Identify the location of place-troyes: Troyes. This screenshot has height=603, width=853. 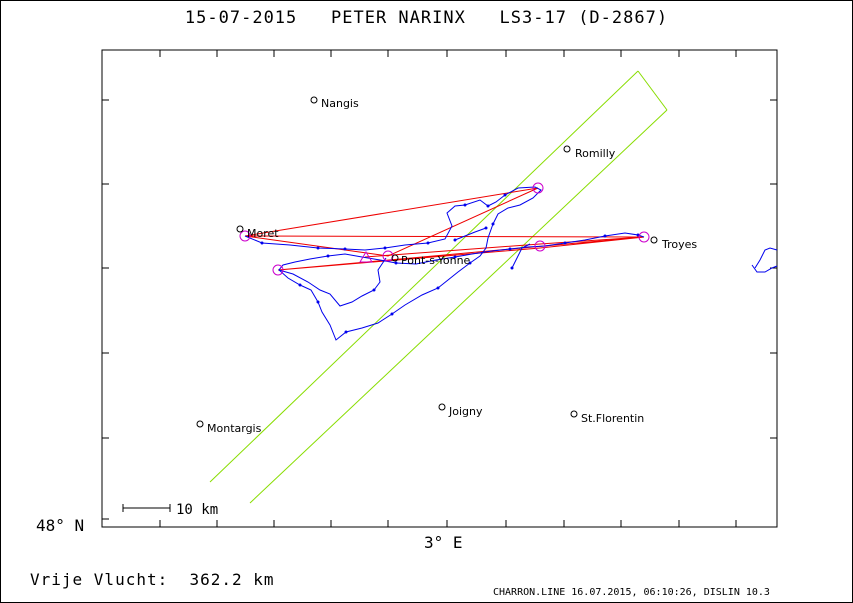
(673, 243).